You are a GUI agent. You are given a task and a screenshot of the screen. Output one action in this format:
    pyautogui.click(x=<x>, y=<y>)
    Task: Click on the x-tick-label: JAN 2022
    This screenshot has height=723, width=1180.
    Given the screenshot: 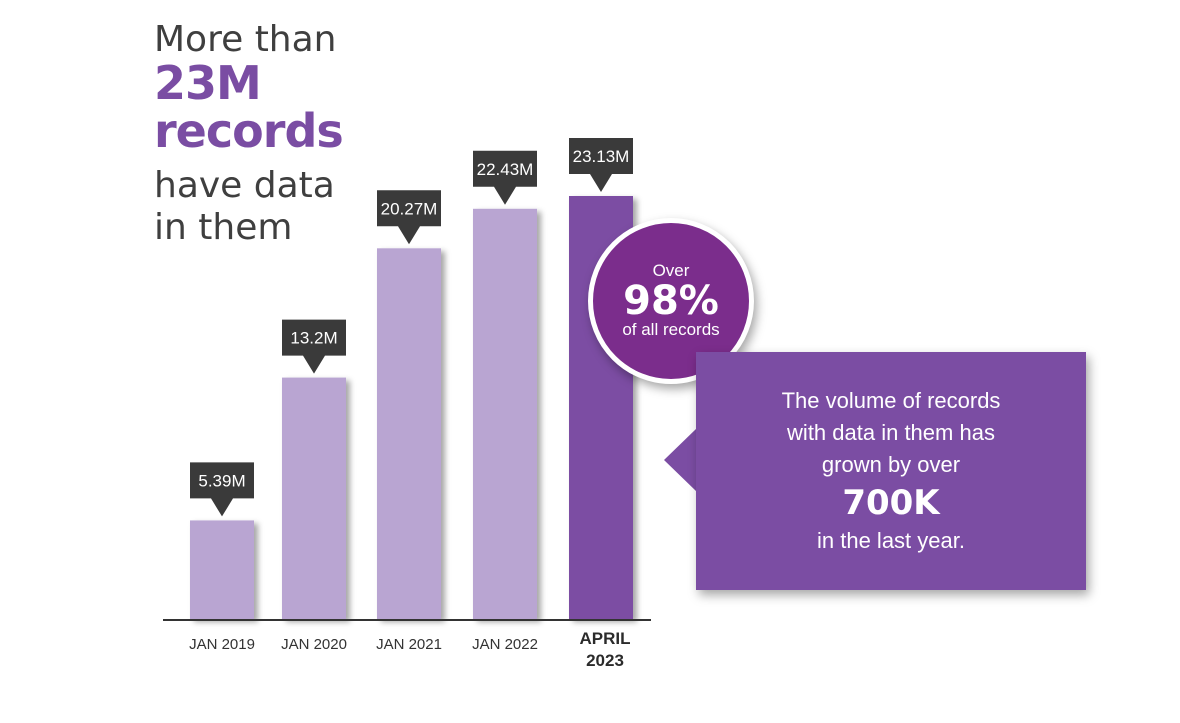 What is the action you would take?
    pyautogui.click(x=505, y=644)
    